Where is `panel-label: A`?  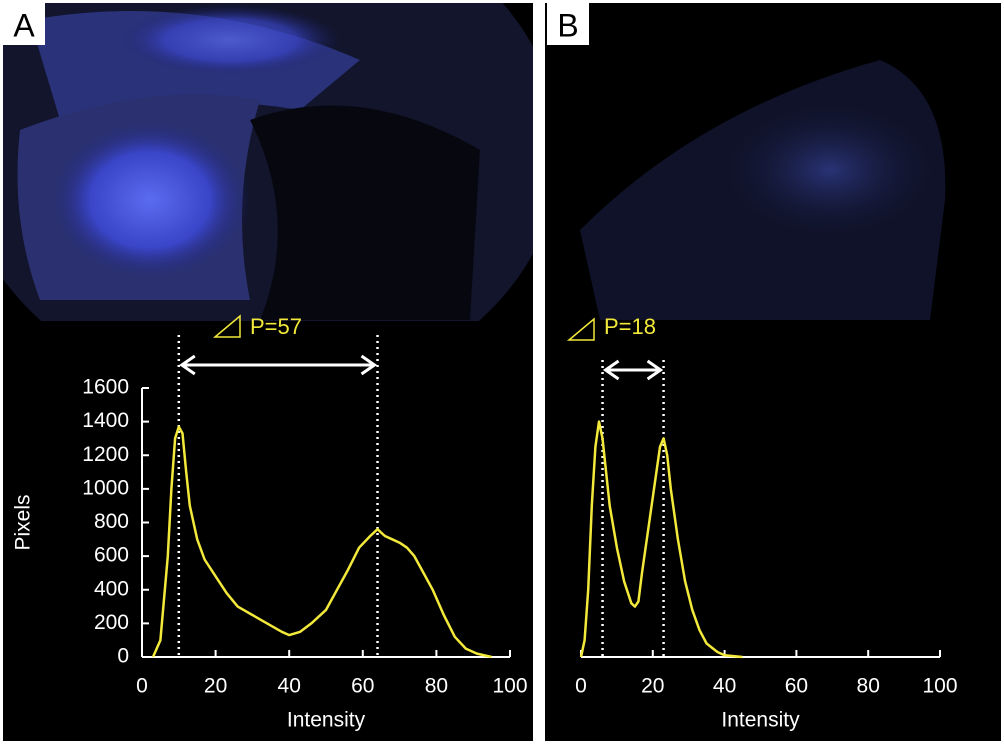 panel-label: A is located at coordinates (24, 25).